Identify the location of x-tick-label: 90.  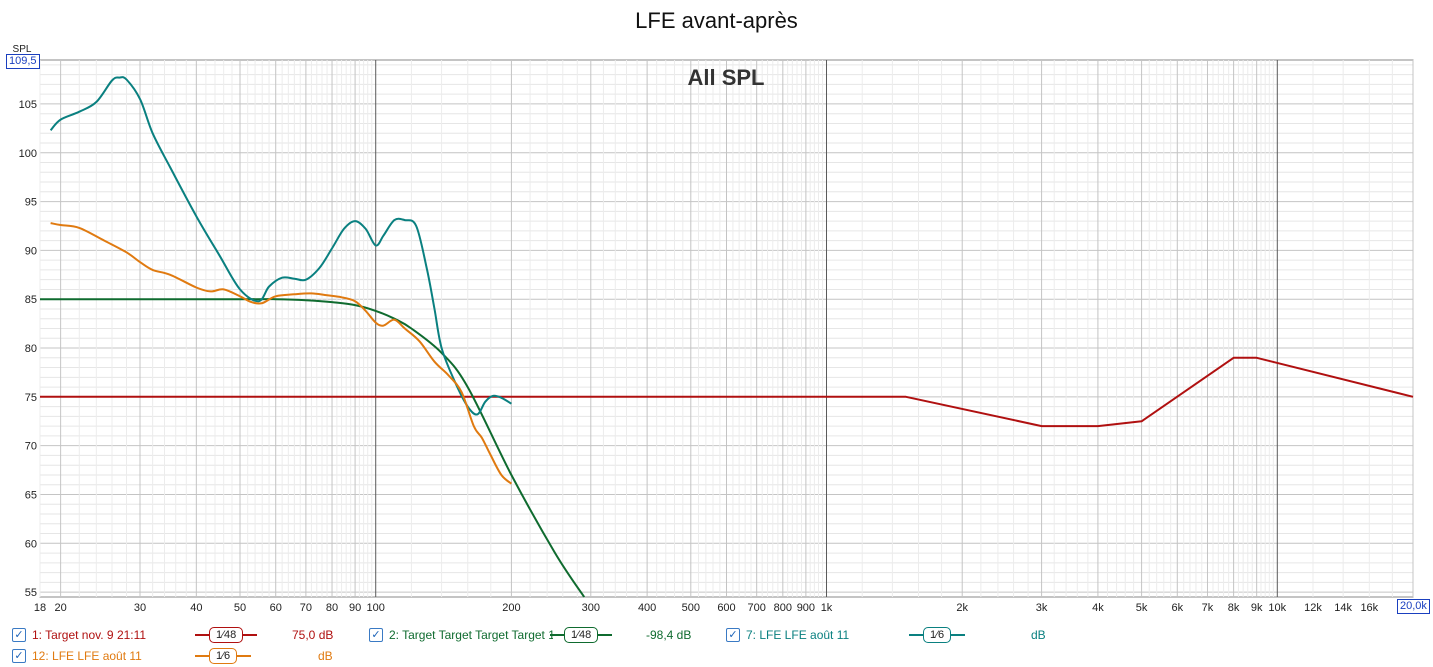
(355, 608).